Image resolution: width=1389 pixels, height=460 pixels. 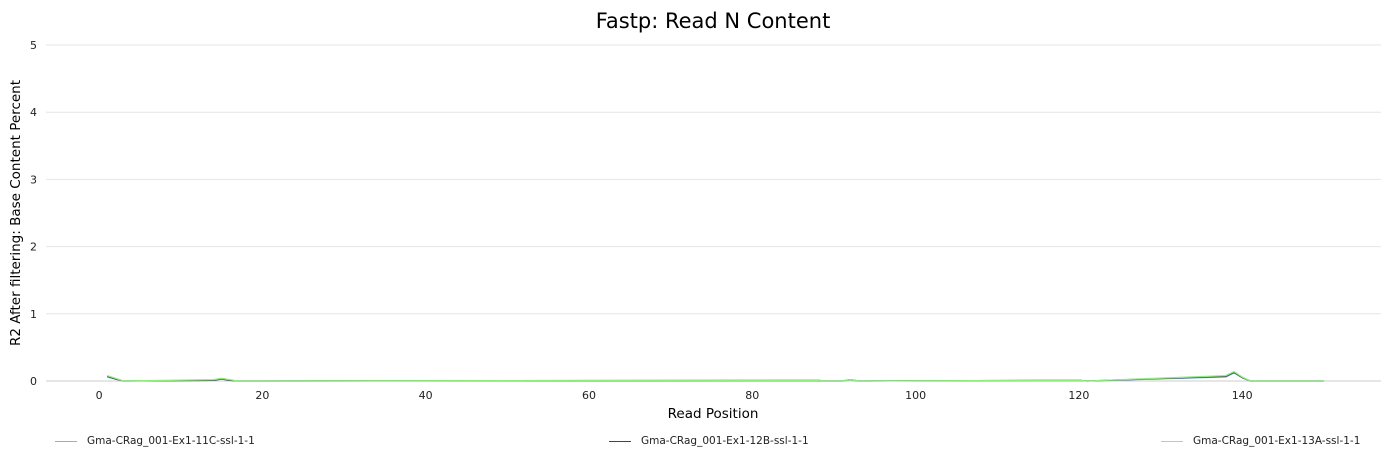 I want to click on legend-item: Gma-CRag_001-Ex1-11C-ssl-1-1, so click(x=155, y=441).